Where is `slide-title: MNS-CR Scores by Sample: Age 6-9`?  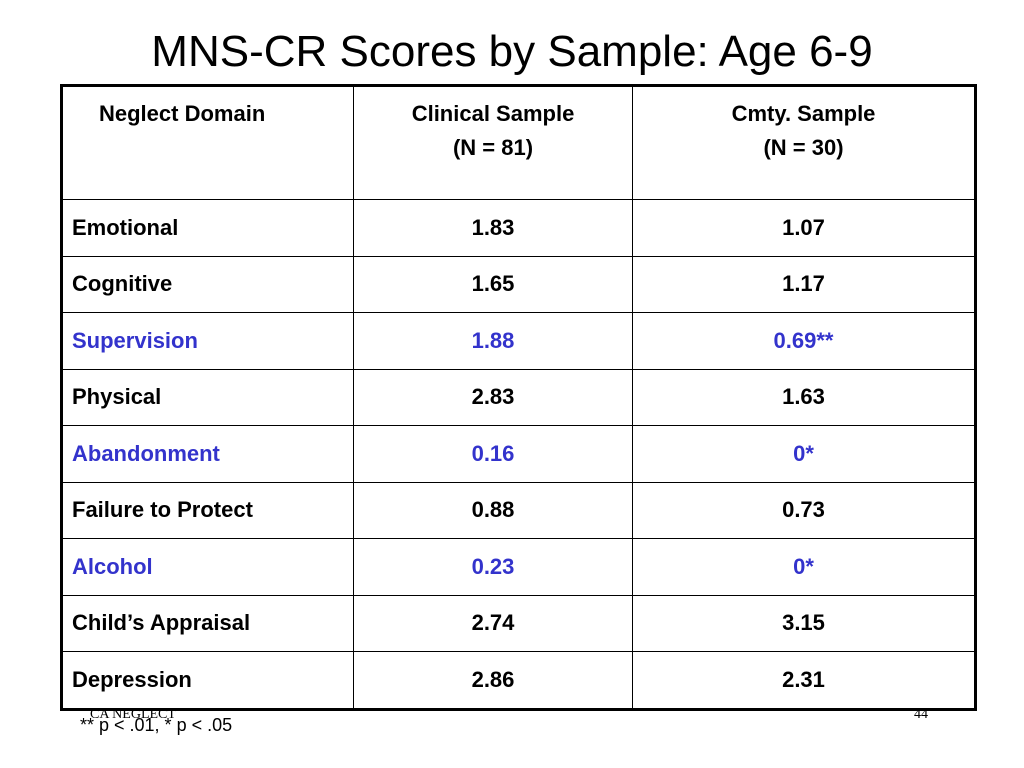 slide-title: MNS-CR Scores by Sample: Age 6-9 is located at coordinates (512, 51).